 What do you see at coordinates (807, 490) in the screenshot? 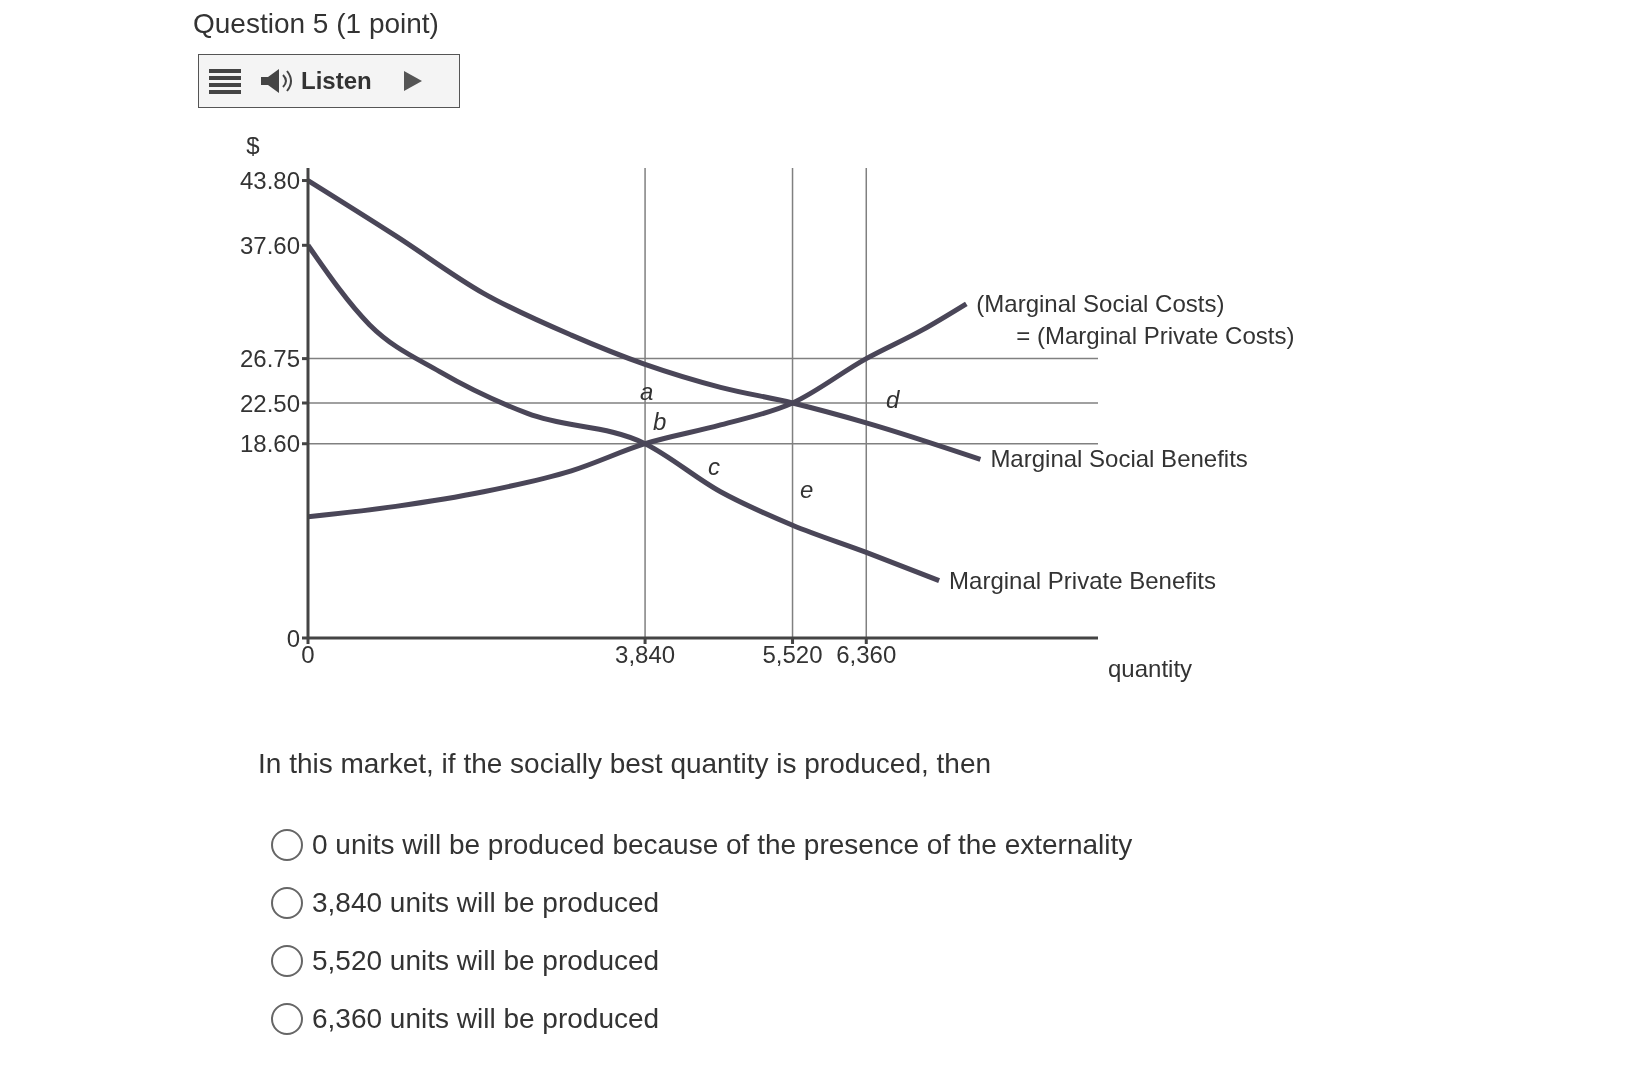
I see `annotation: e` at bounding box center [807, 490].